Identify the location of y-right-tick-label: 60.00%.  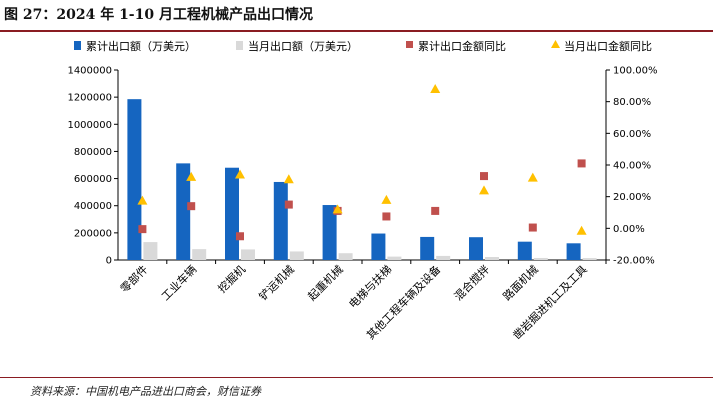
(632, 134).